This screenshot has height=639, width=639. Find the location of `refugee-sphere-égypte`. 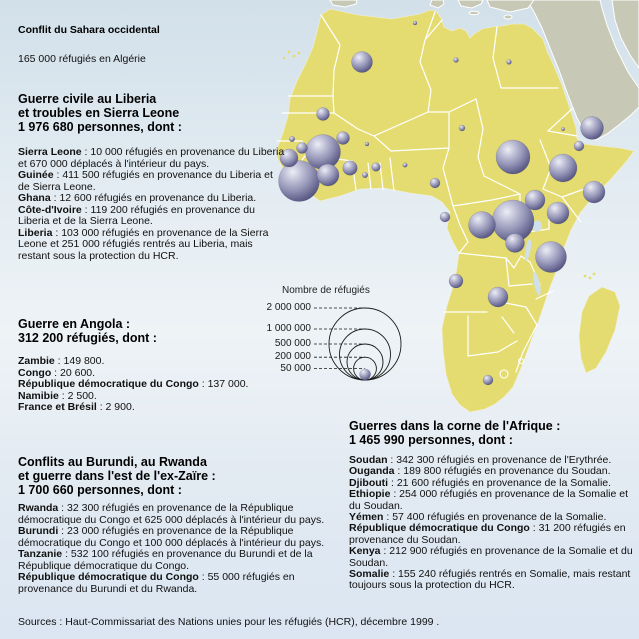

refugee-sphere-égypte is located at coordinates (509, 62).